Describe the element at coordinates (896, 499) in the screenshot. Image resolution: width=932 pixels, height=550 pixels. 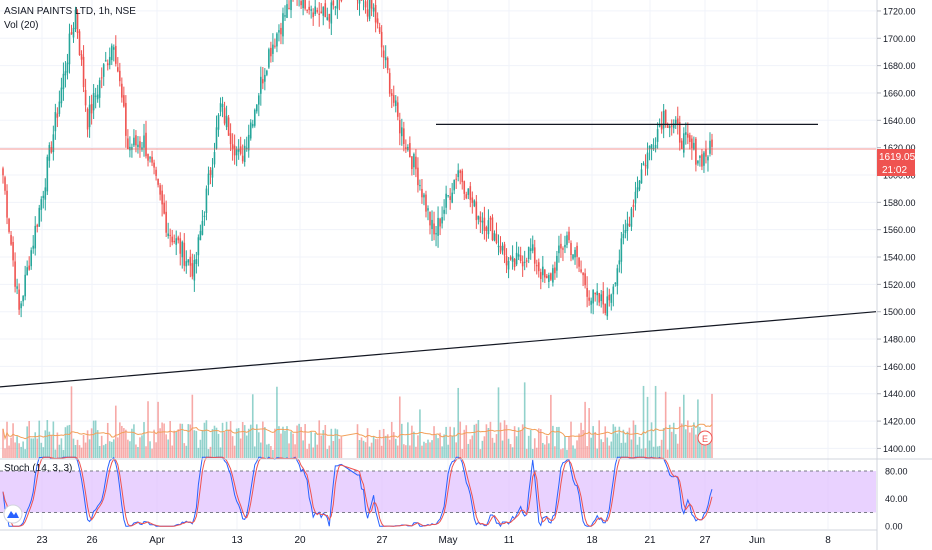
I see `stoch-axis: 80.00 40.00 0.00` at that location.